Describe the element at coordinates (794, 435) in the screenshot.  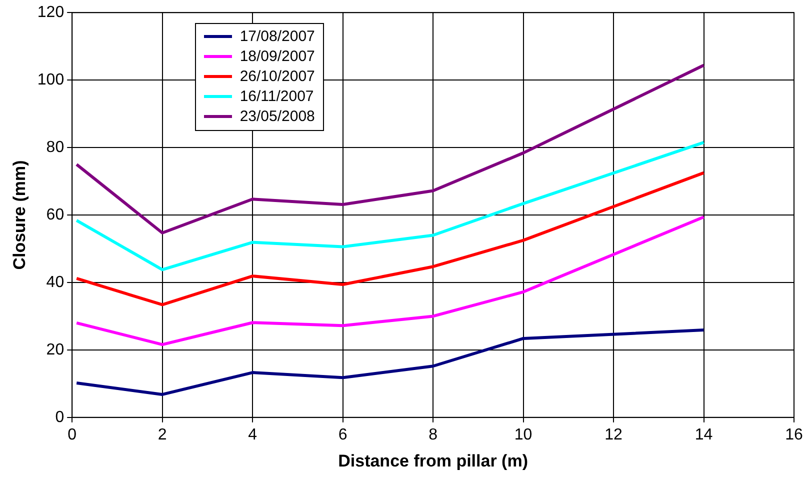
I see `x-tick-label: 16` at that location.